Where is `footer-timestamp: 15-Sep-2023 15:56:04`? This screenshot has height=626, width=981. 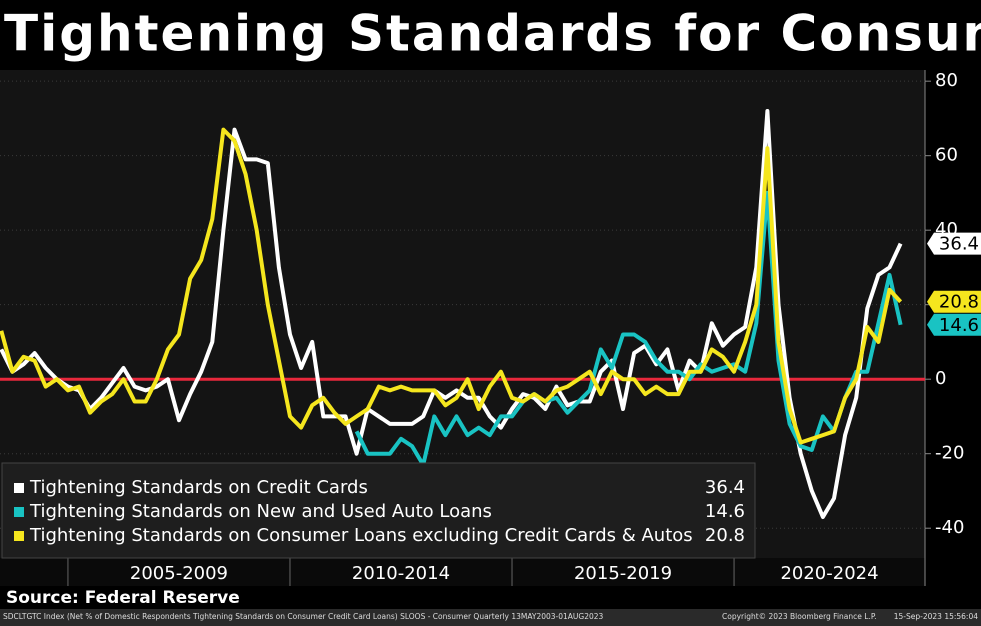 footer-timestamp: 15-Sep-2023 15:56:04 is located at coordinates (936, 616).